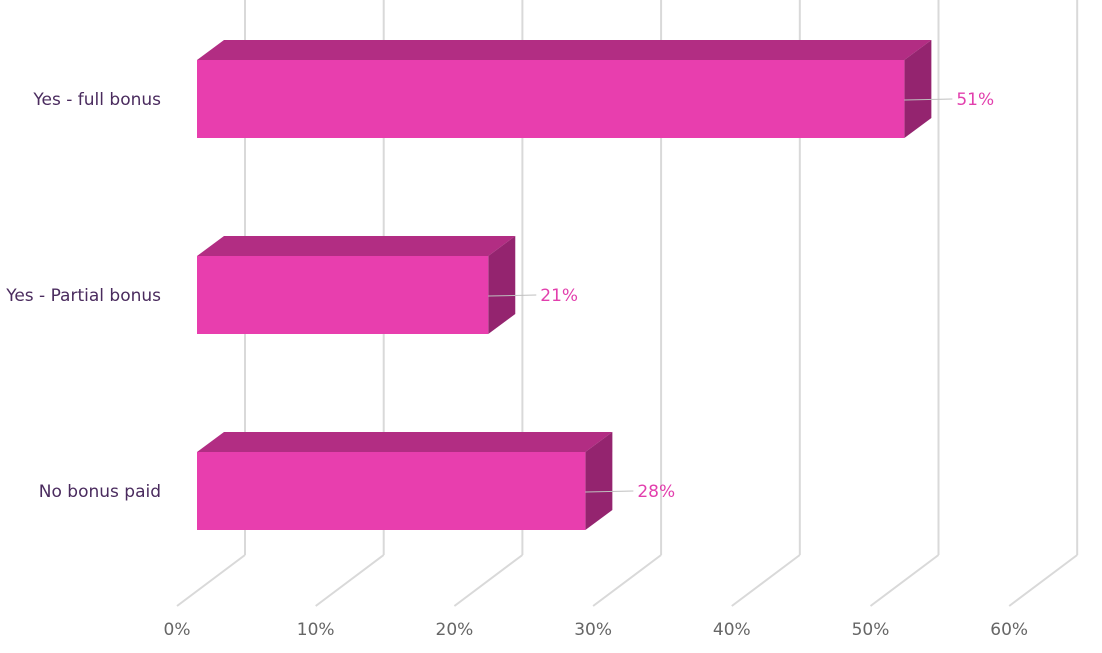 The width and height of the screenshot is (1102, 653). What do you see at coordinates (316, 630) in the screenshot?
I see `x-tick-label: 10%` at bounding box center [316, 630].